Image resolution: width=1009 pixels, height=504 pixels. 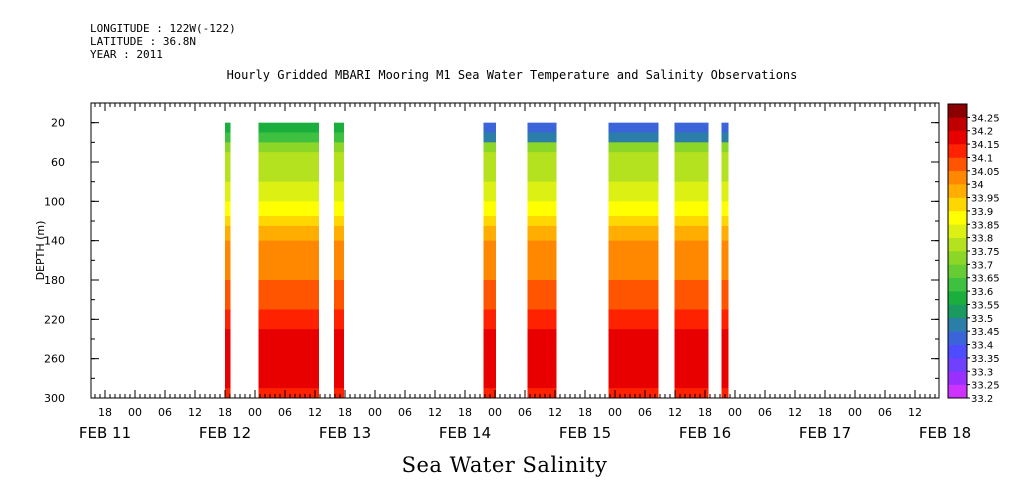 What do you see at coordinates (54, 201) in the screenshot?
I see `y-tick-label: 100` at bounding box center [54, 201].